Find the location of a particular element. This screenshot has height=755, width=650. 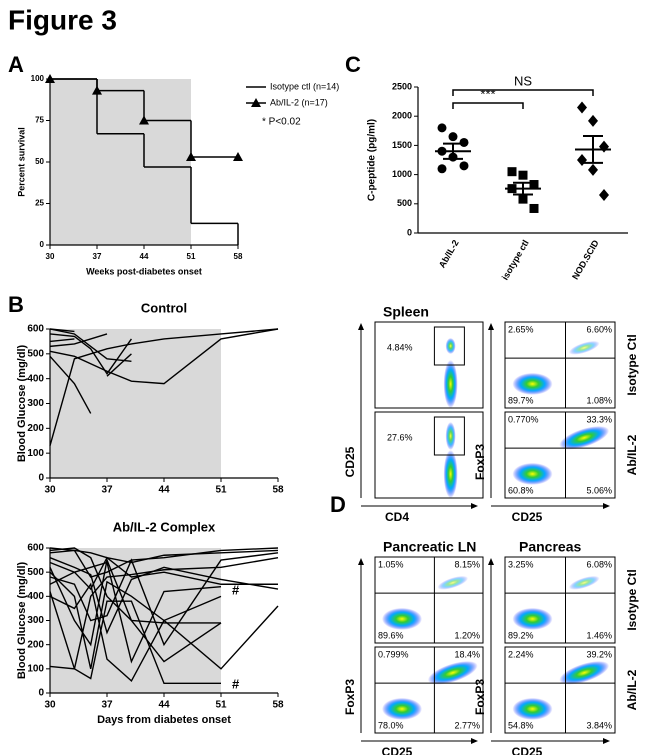

quadrant-label: 54.8% is located at coordinates (521, 725).